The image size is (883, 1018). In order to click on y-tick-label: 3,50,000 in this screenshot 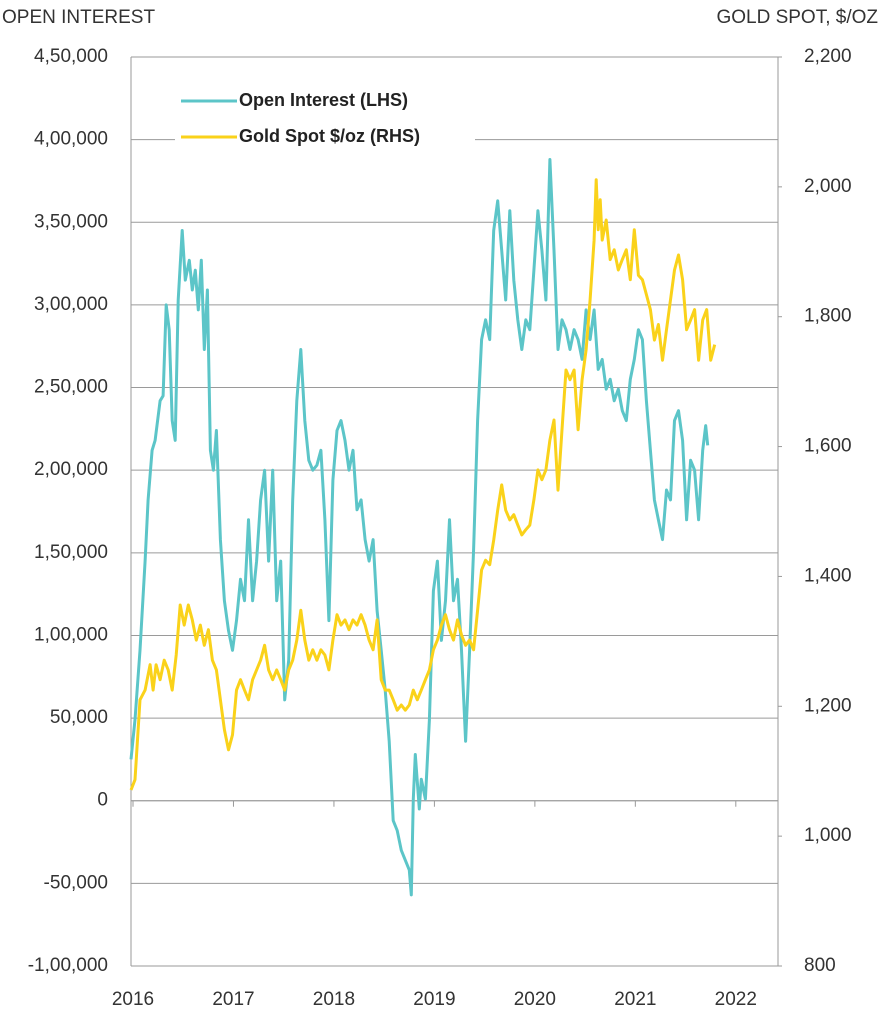, I will do `click(71, 221)`.